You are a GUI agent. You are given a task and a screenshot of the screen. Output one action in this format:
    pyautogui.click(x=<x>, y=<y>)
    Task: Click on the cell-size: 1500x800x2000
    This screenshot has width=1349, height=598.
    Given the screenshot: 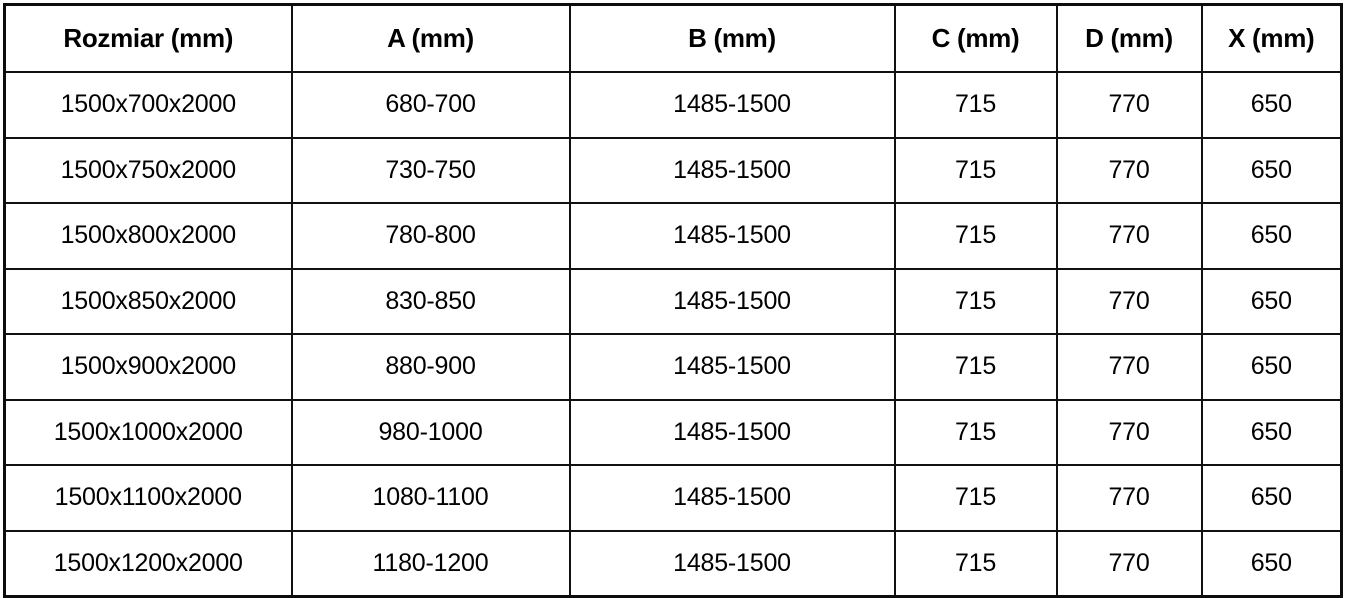 What is the action you would take?
    pyautogui.click(x=148, y=236)
    